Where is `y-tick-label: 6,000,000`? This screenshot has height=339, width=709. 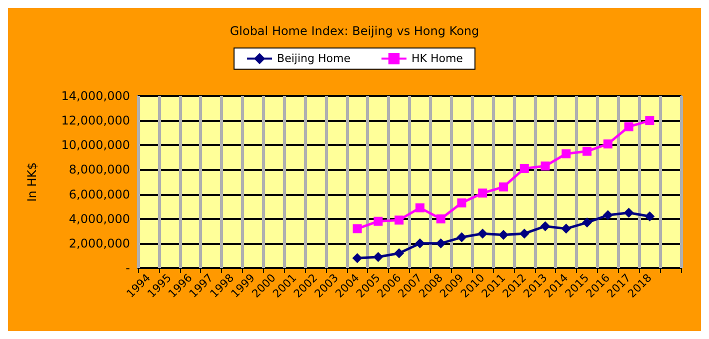 y-tick-label: 6,000,000 is located at coordinates (99, 194).